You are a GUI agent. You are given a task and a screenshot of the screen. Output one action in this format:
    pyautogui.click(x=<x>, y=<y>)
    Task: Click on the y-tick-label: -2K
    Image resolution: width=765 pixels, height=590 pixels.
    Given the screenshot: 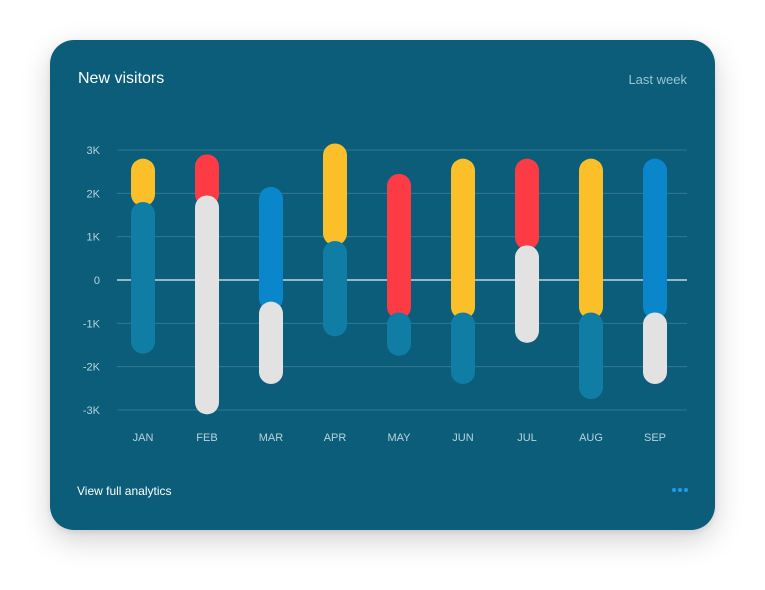 What is the action you would take?
    pyautogui.click(x=92, y=368)
    